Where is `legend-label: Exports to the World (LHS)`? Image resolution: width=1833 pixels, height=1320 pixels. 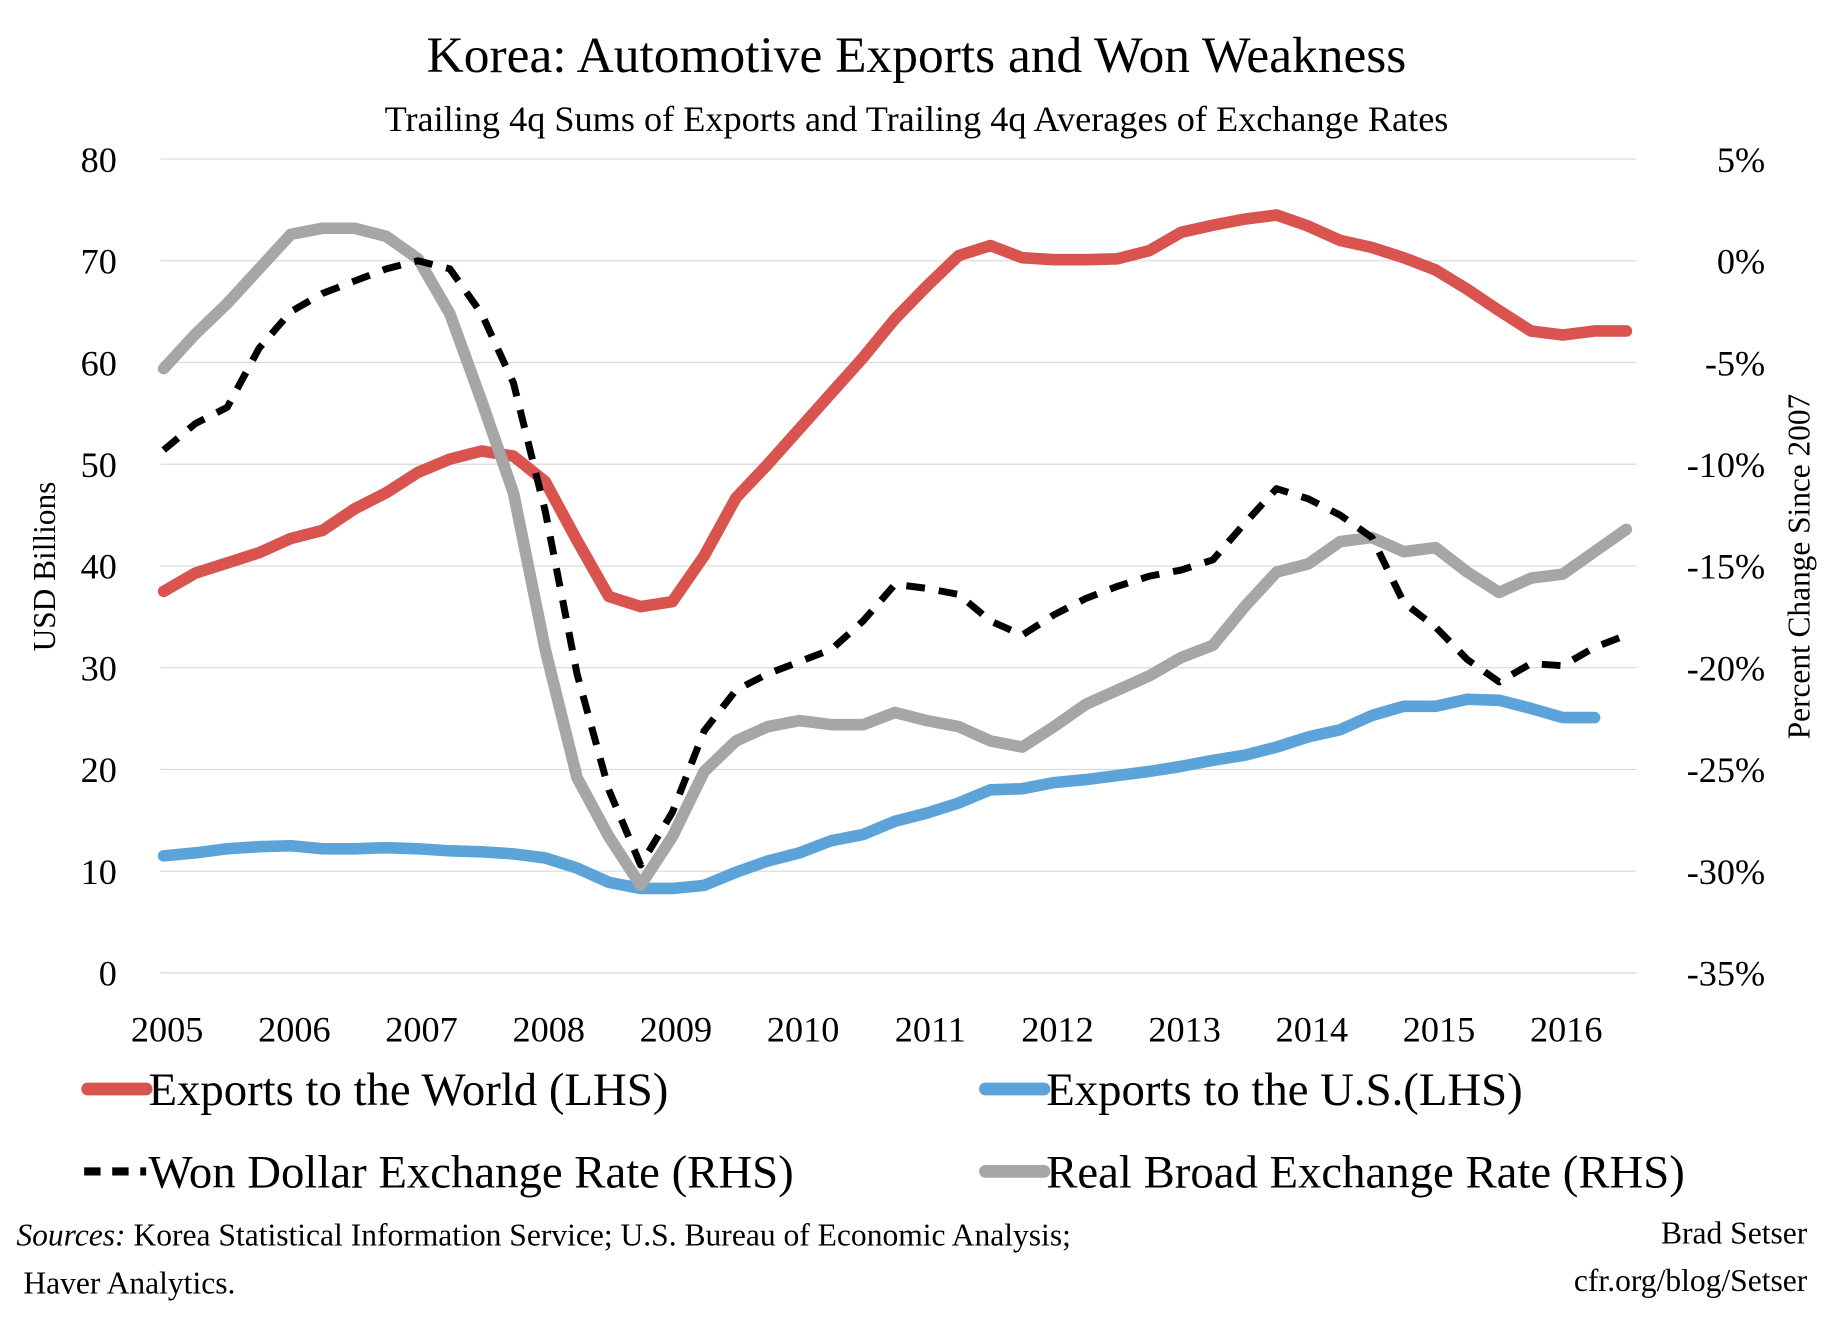
legend-label: Exports to the World (LHS) is located at coordinates (408, 1090).